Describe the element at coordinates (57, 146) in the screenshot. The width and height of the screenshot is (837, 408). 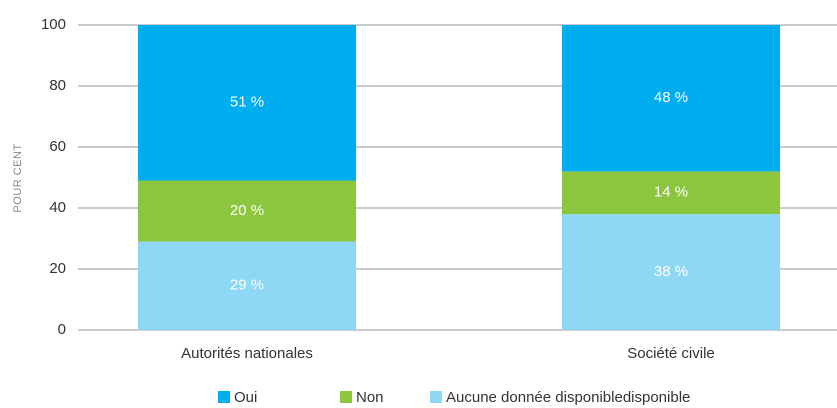
I see `y-tick-label: 60` at that location.